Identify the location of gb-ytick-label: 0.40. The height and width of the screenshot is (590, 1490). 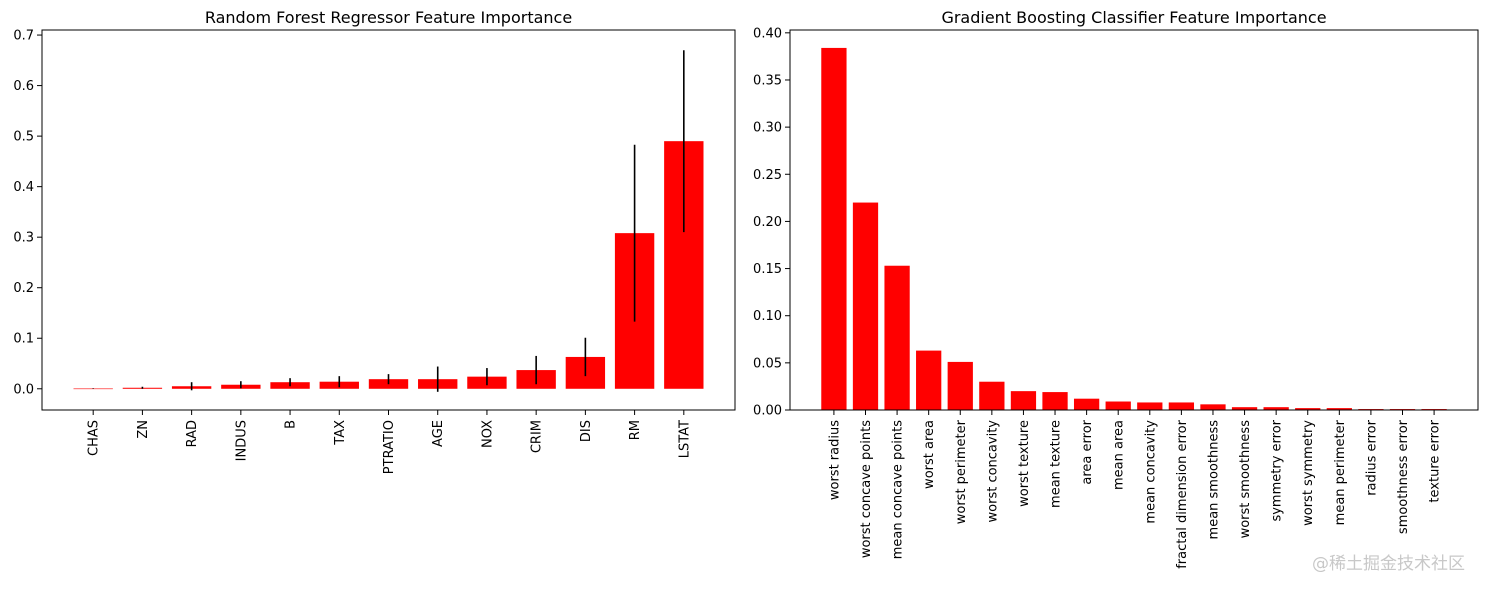
(767, 33).